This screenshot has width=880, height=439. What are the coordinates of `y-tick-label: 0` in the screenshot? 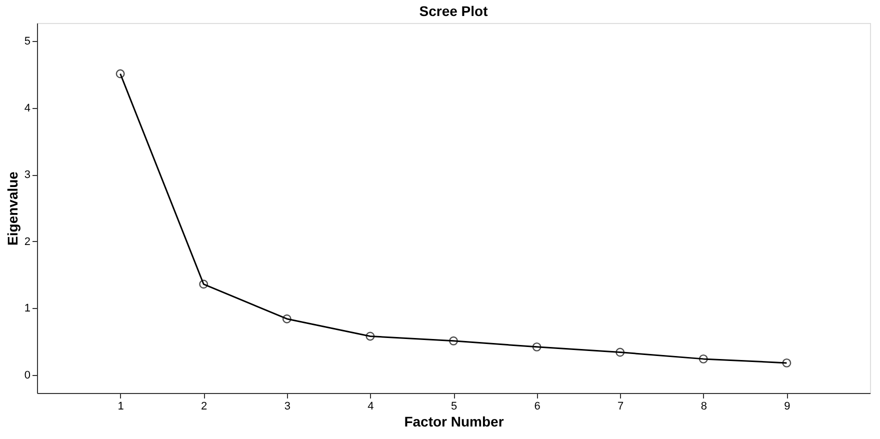 It's located at (27, 375).